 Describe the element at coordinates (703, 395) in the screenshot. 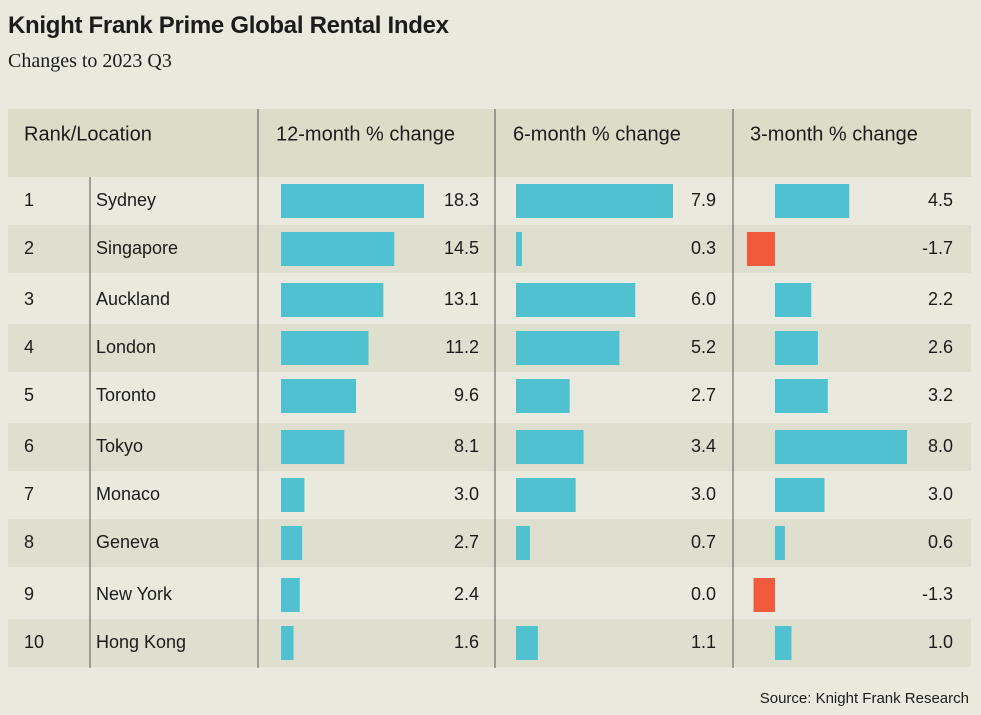

I see `value-label-m6: 2.7` at that location.